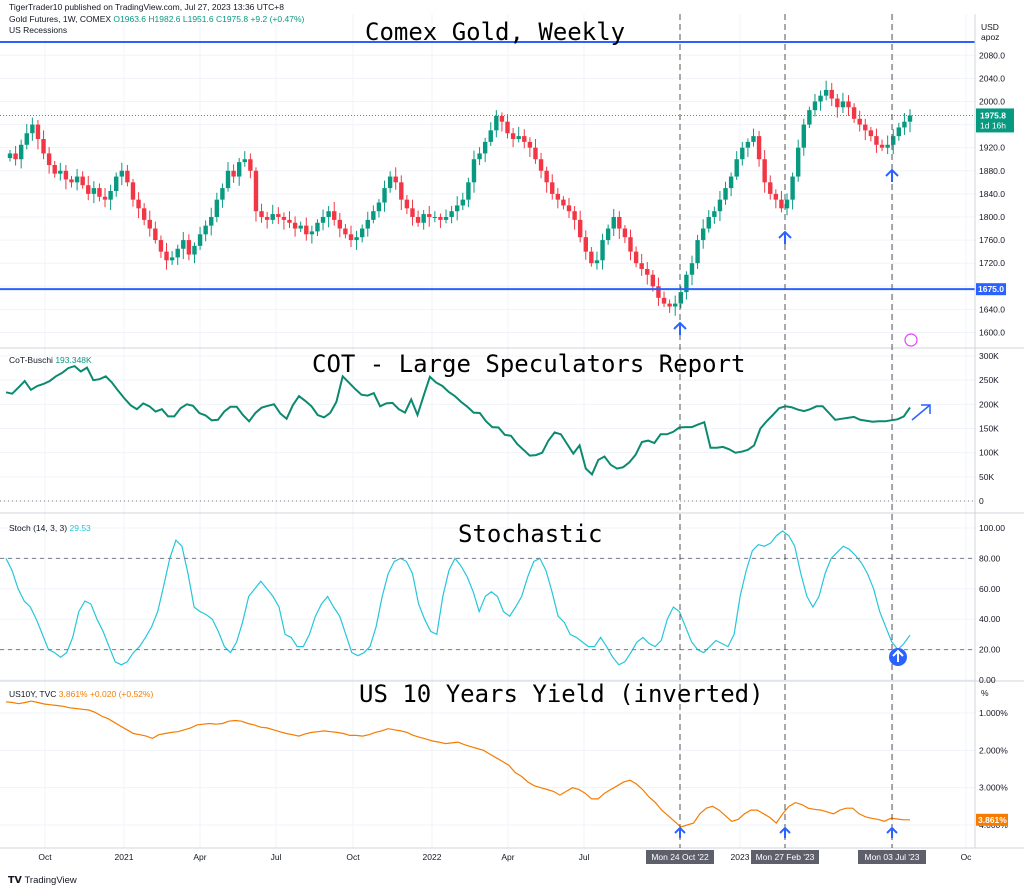 This screenshot has height=892, width=1024. I want to click on tradingview-brand: TradingView, so click(50, 880).